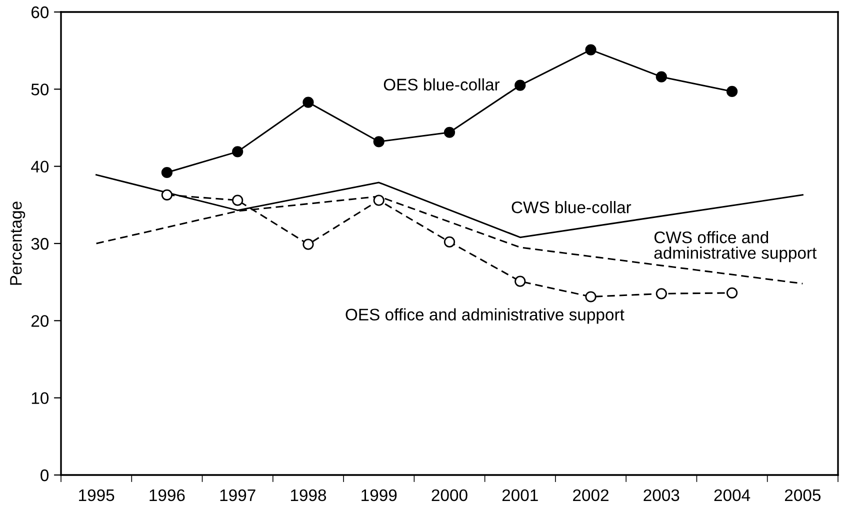 The image size is (842, 515). Describe the element at coordinates (40, 12) in the screenshot. I see `y-tick-label: 60` at that location.